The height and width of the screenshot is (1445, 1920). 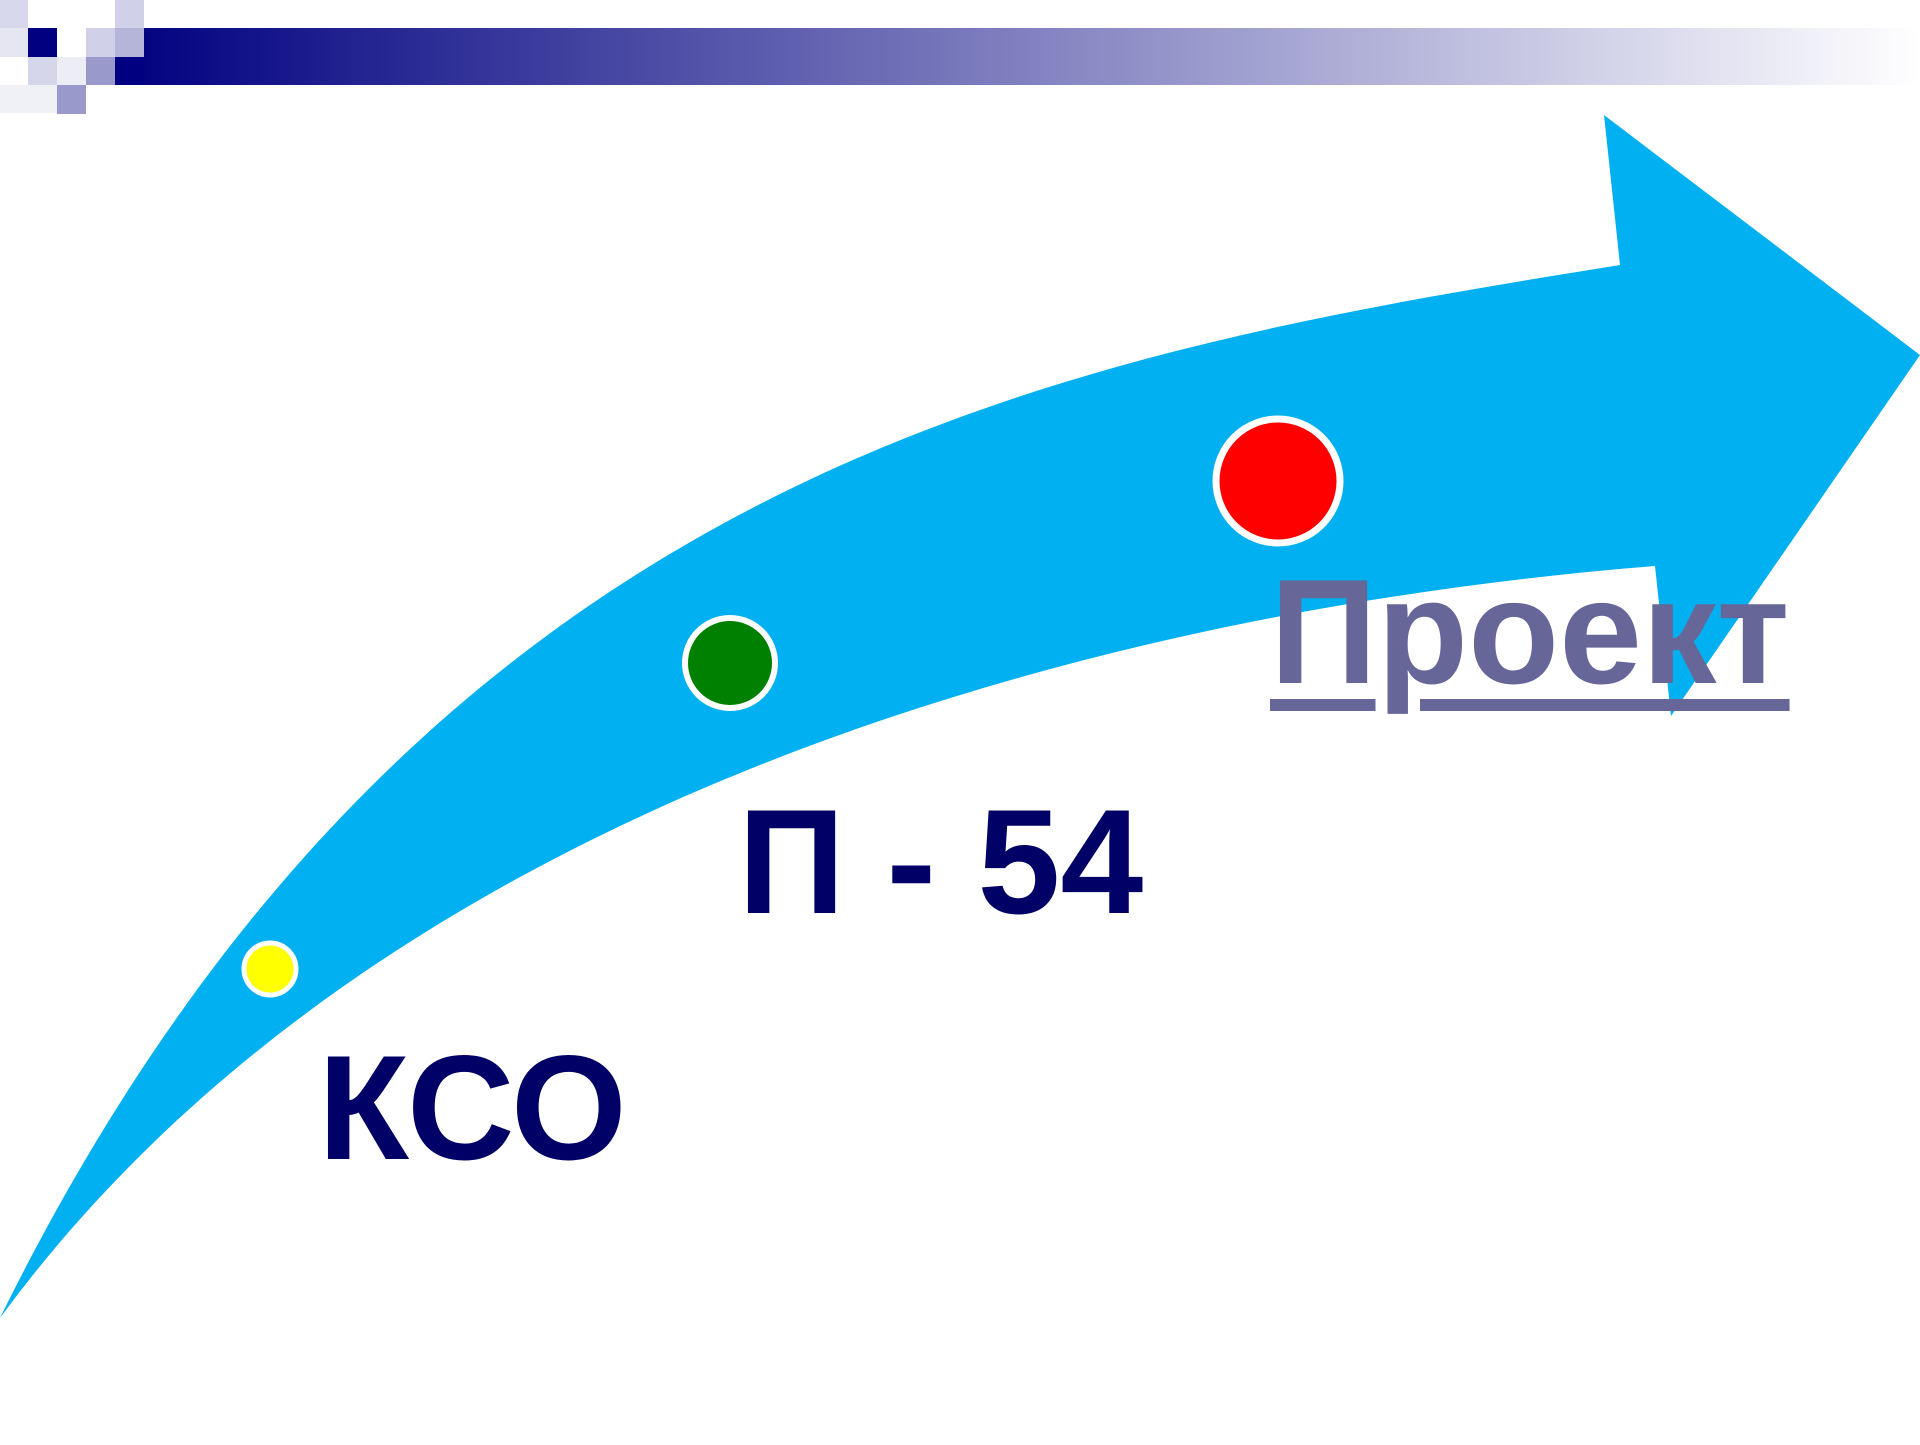 I want to click on header-gradient-bar, so click(x=1017, y=56).